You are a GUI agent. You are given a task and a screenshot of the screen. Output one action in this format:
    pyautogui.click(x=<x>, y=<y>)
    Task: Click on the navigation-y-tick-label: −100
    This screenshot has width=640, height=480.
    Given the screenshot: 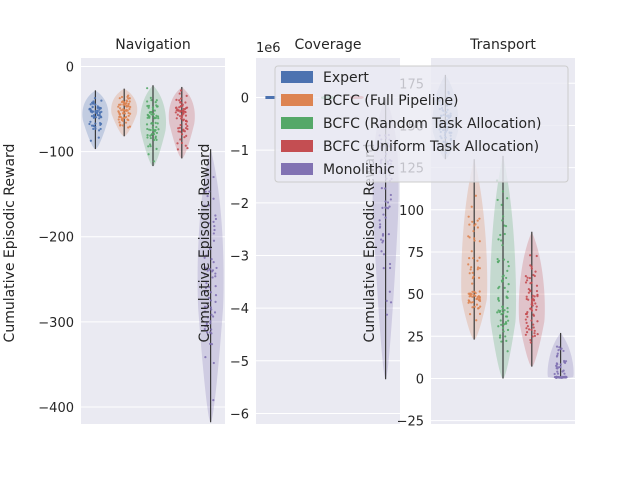 What is the action you would take?
    pyautogui.click(x=56, y=153)
    